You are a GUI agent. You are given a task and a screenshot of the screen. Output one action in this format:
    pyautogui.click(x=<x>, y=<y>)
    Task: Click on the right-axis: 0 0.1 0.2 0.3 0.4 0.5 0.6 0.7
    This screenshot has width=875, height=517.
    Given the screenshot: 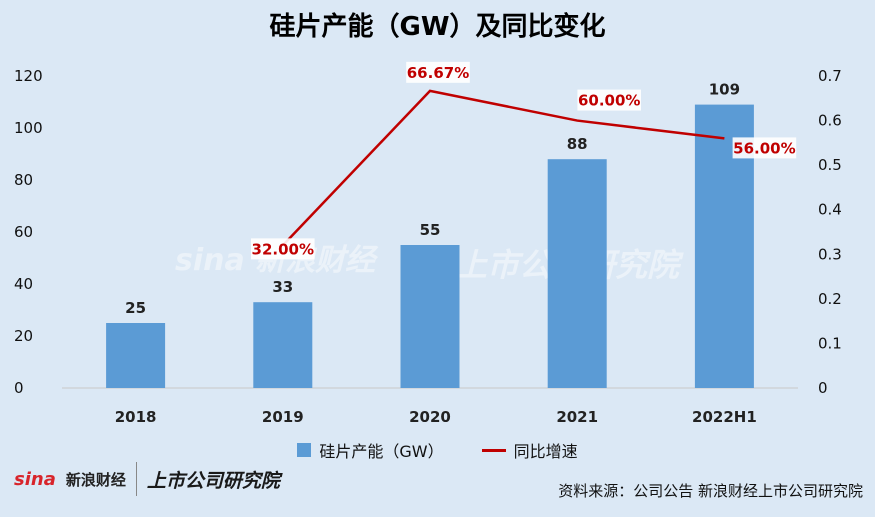 What is the action you would take?
    pyautogui.click(x=830, y=232)
    